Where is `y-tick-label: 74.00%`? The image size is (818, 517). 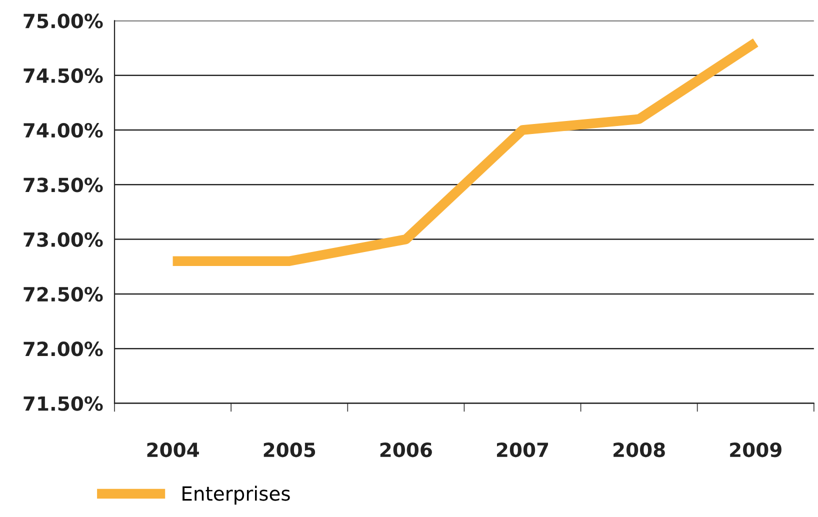 y-tick-label: 74.00% is located at coordinates (63, 130).